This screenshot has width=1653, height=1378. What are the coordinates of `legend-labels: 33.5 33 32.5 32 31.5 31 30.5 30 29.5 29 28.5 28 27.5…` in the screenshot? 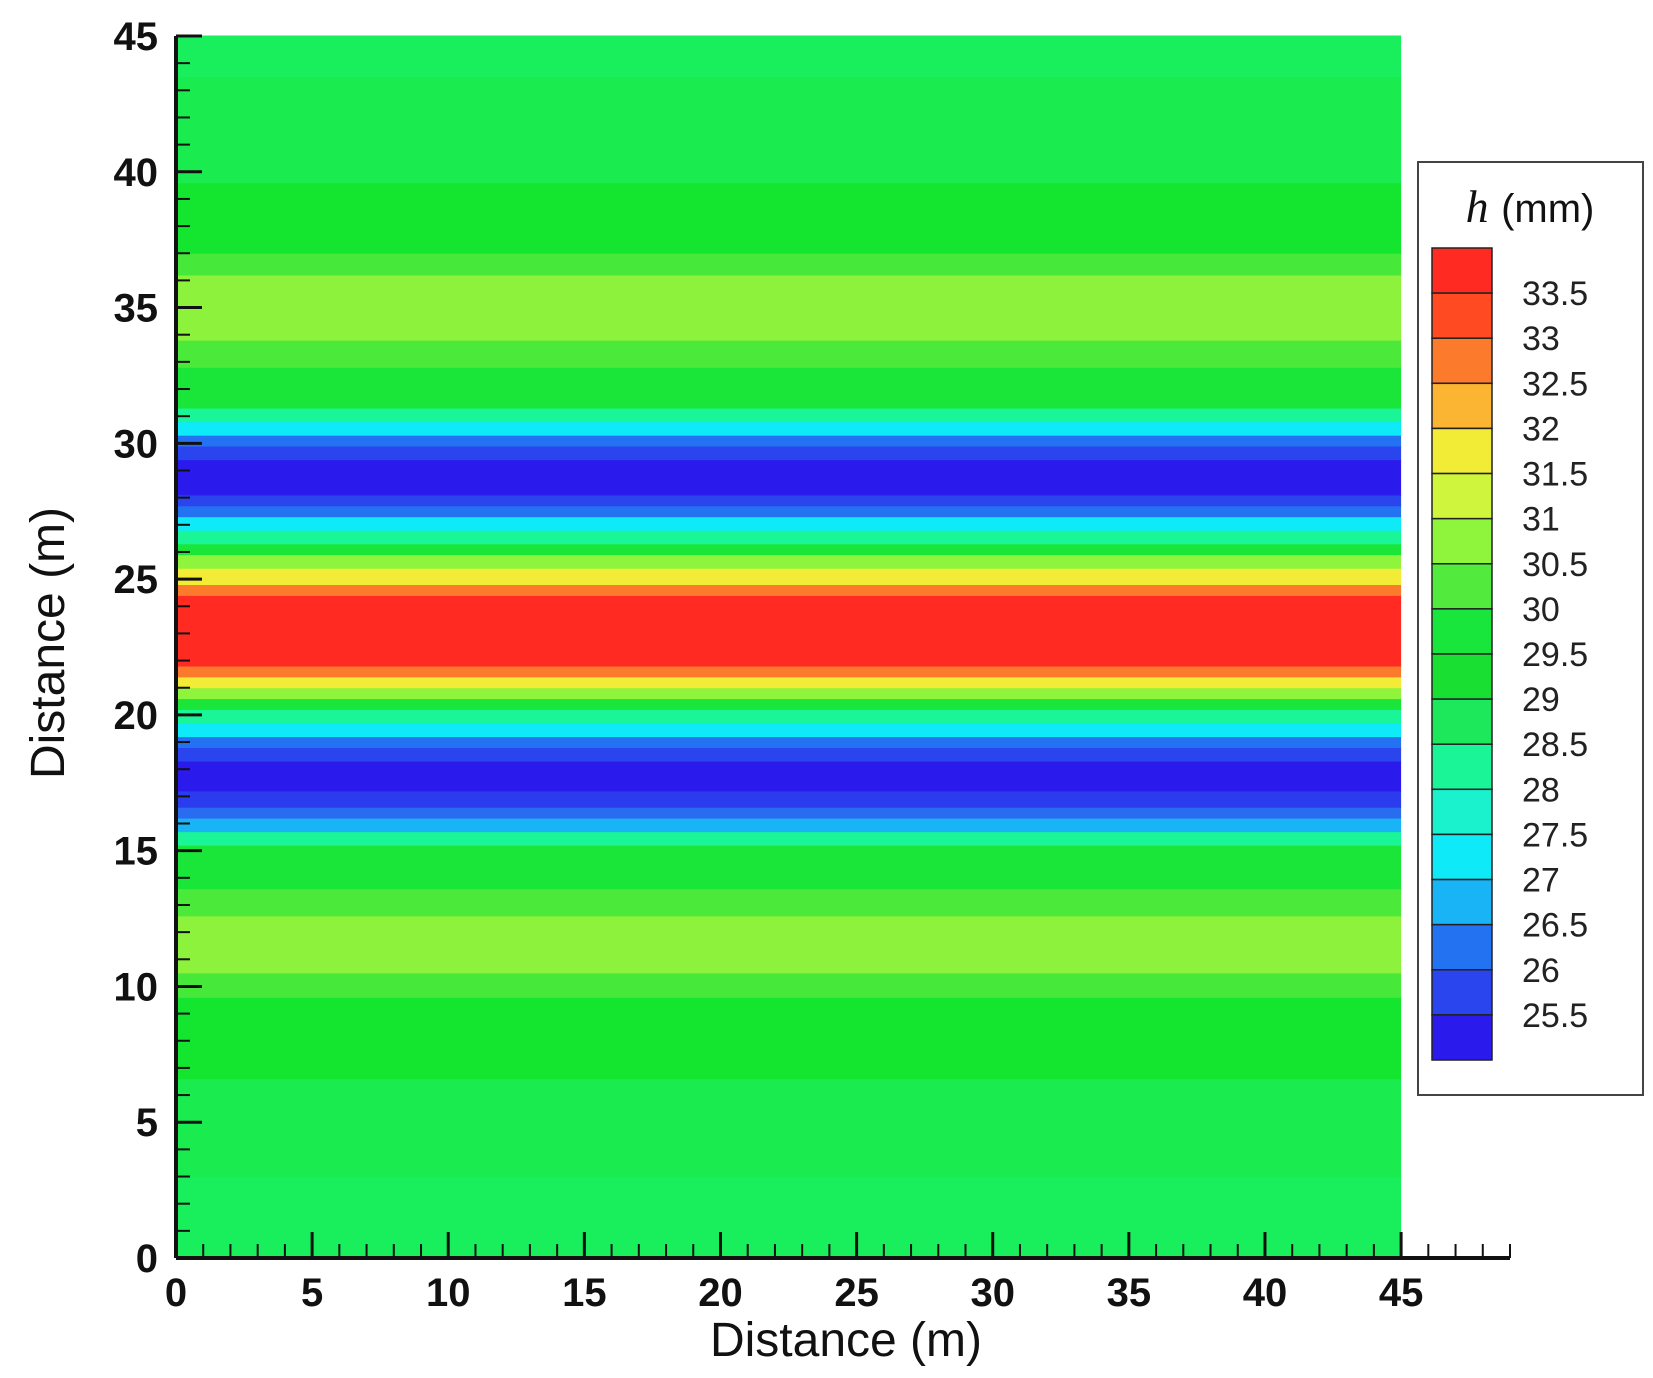 It's located at (1555, 655).